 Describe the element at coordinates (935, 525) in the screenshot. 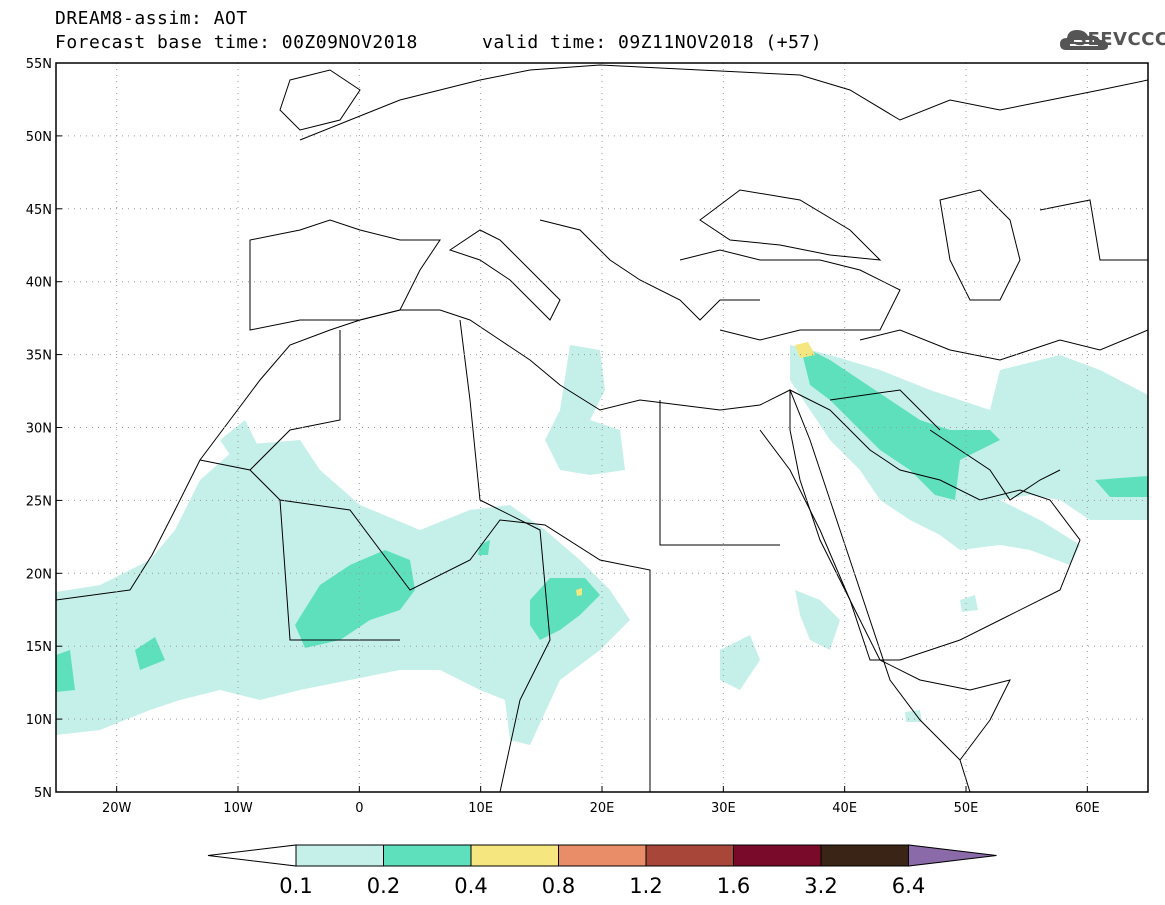

I see `arabian-peninsula` at that location.